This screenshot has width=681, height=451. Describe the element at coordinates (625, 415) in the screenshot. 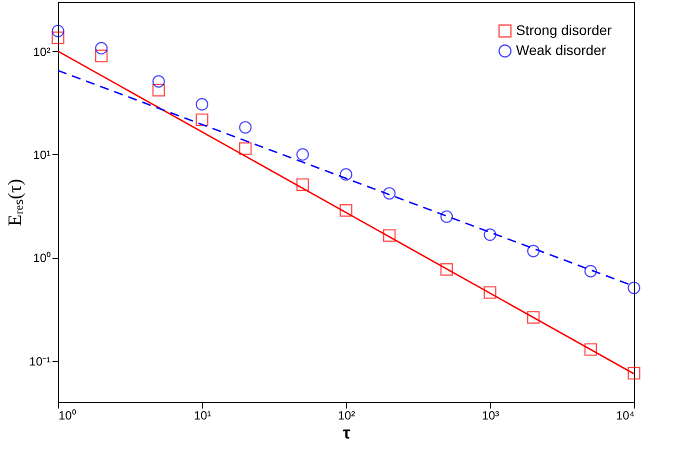

I see `x-tick-label: 10⁴` at that location.